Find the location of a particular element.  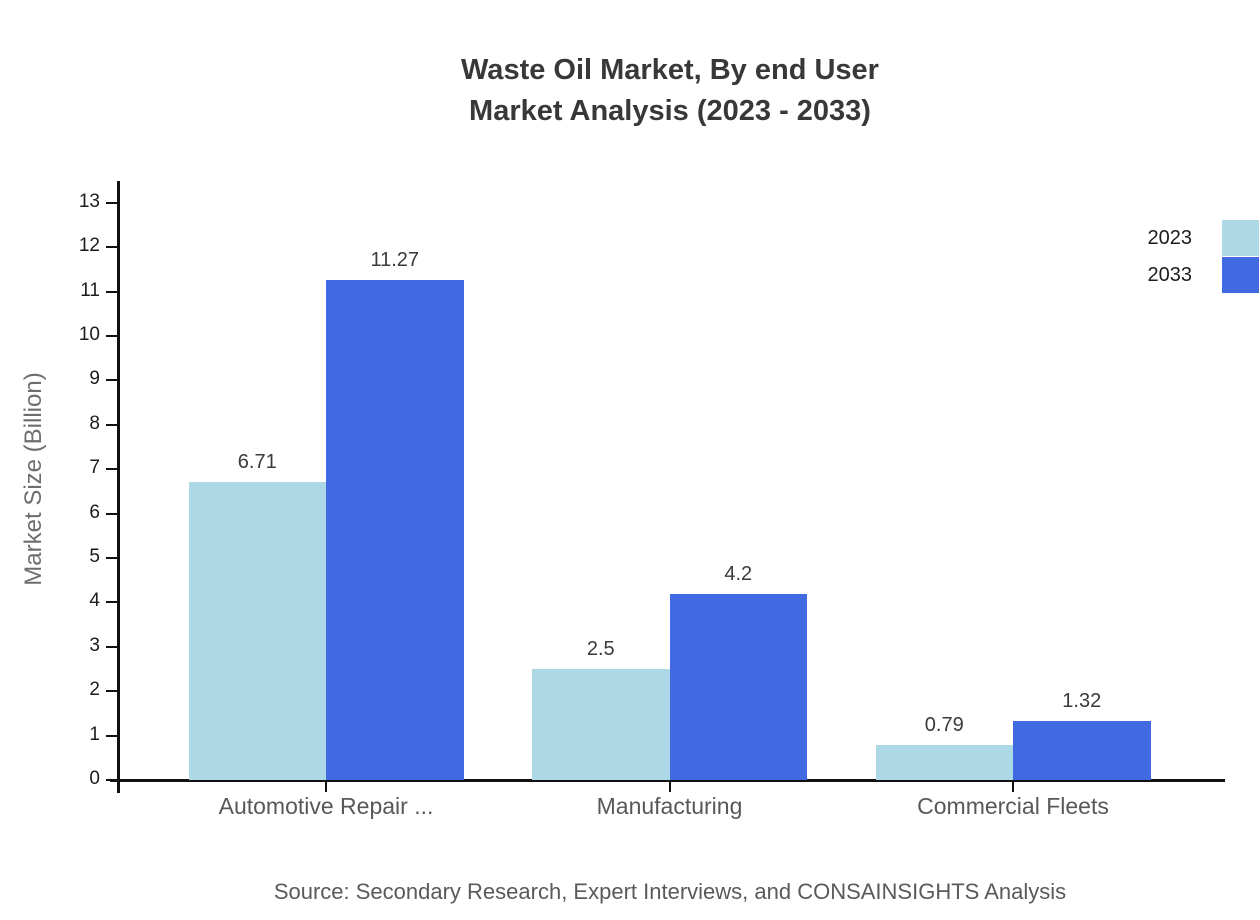

bar-value-label: 0.79 is located at coordinates (944, 724).